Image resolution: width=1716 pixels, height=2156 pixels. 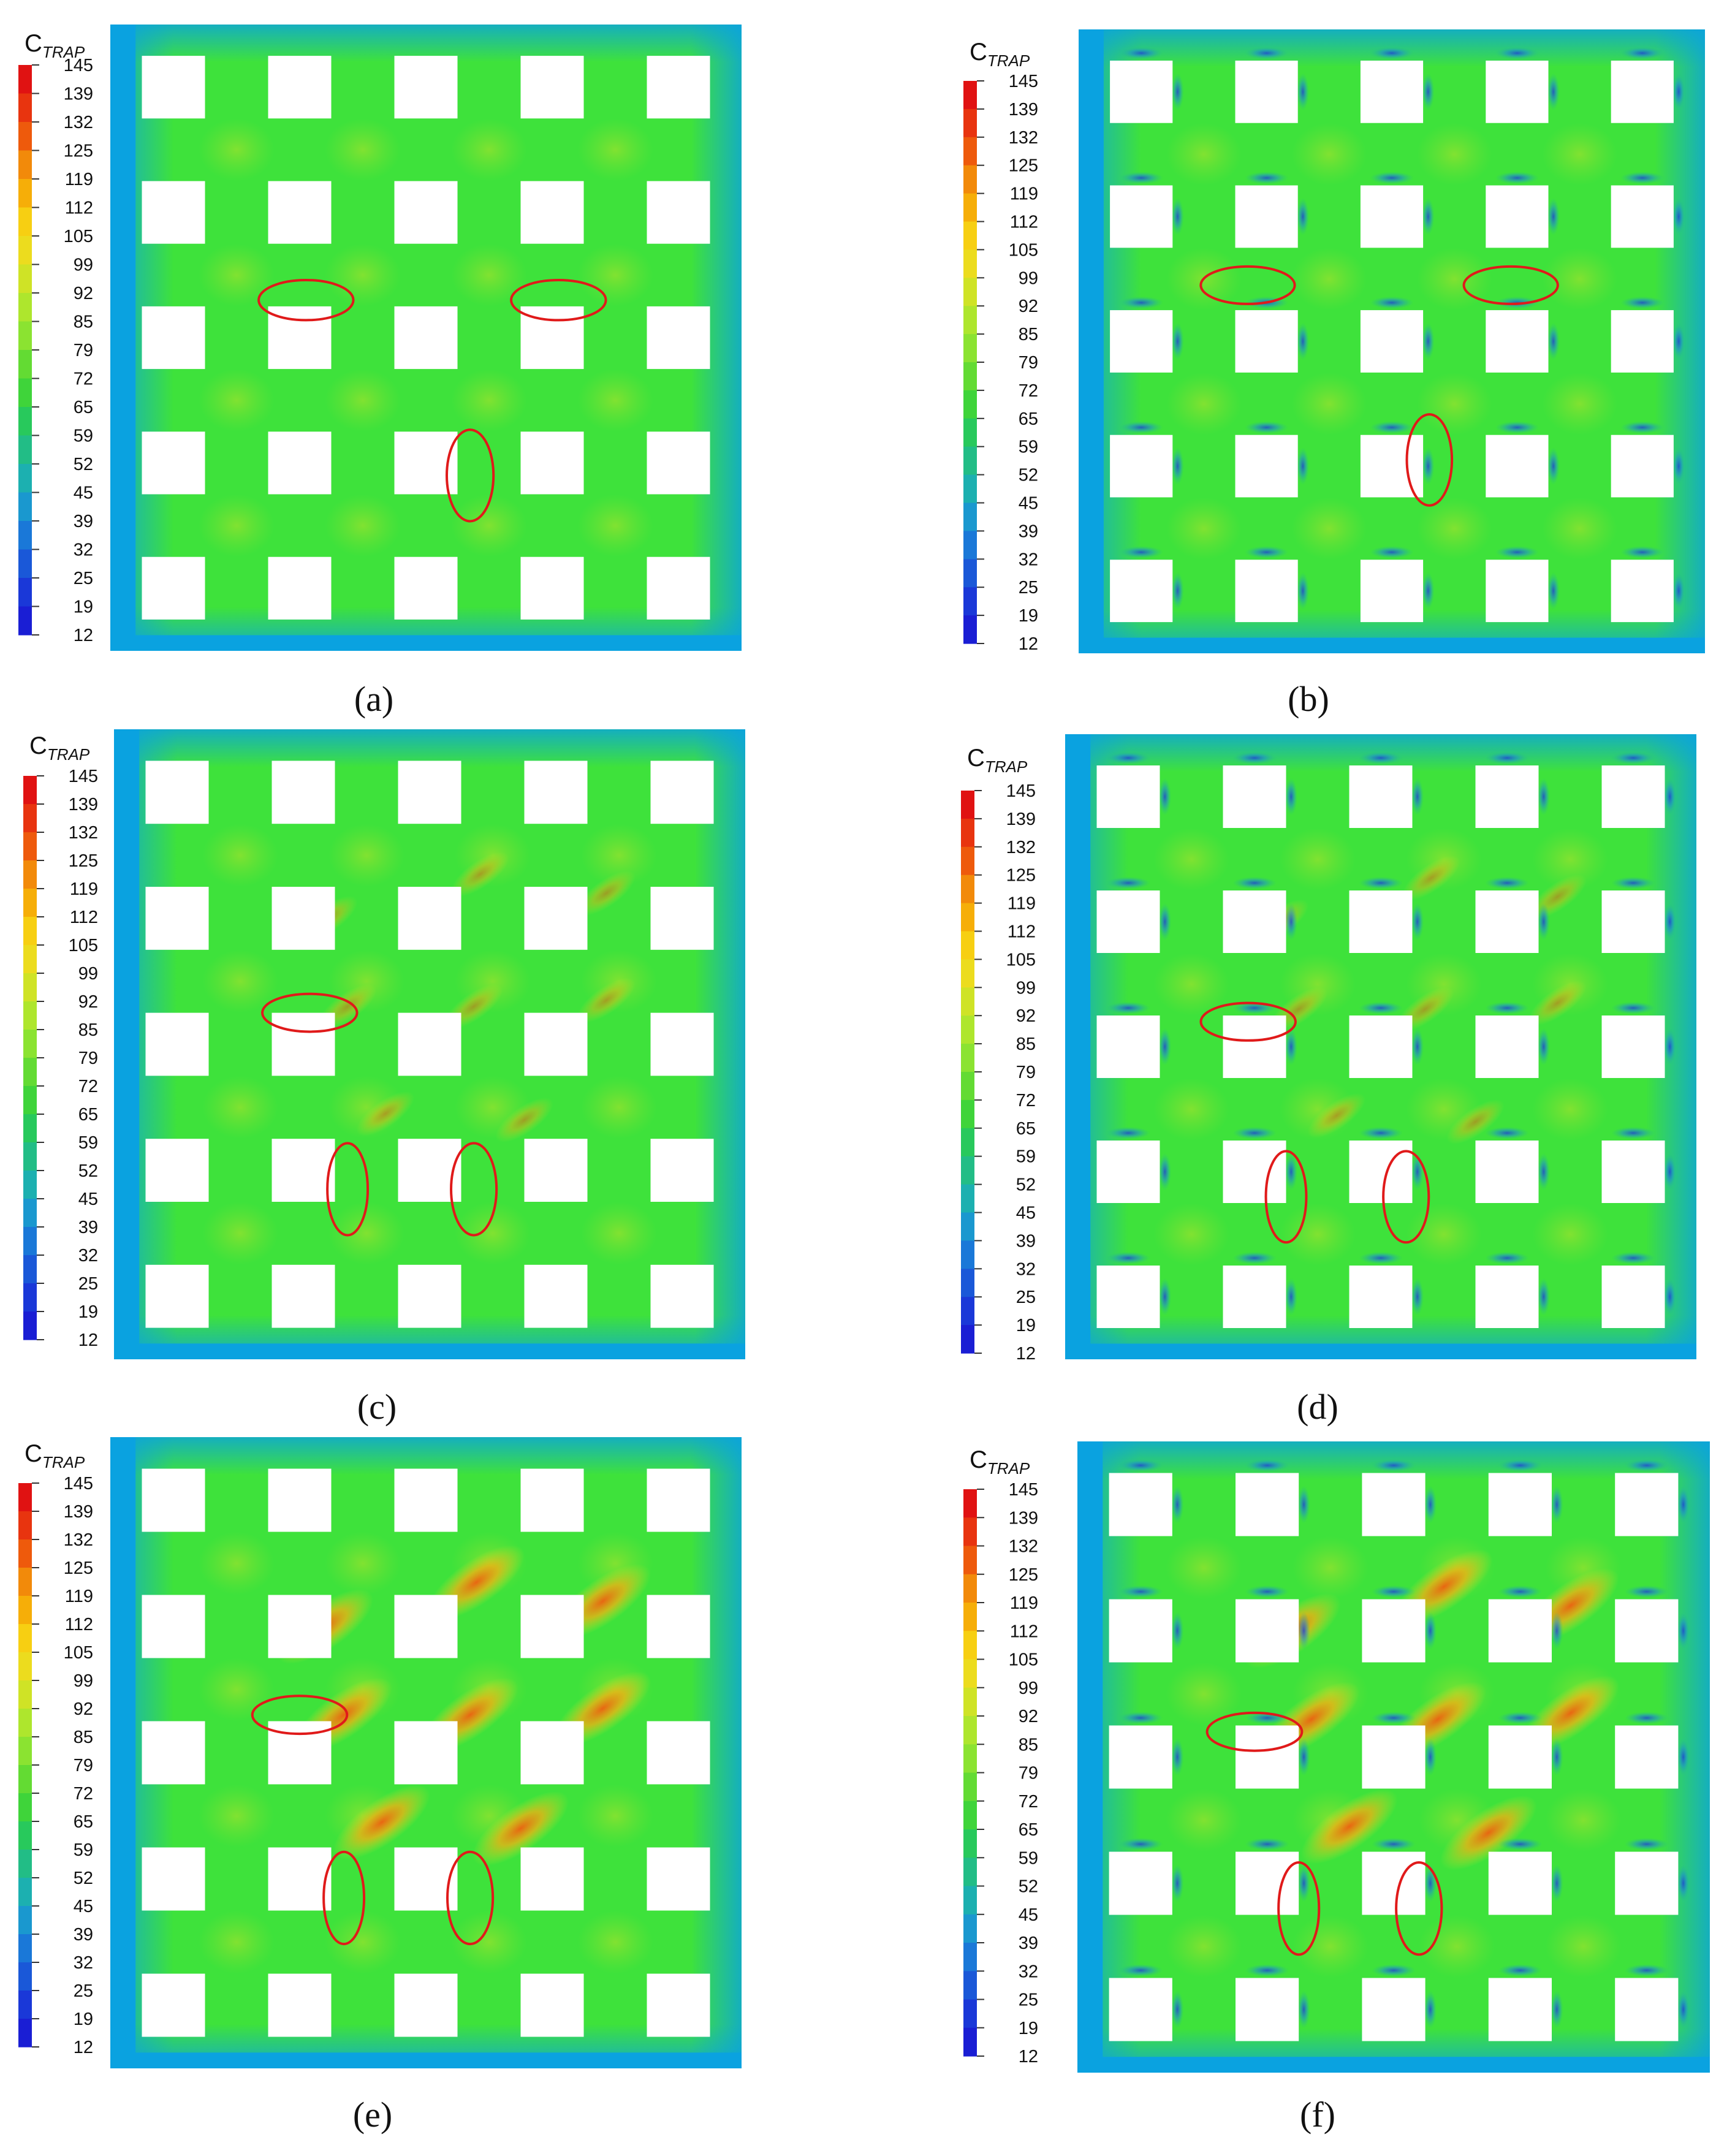 I want to click on colorbar-tick-label: 32, so click(x=1028, y=1972).